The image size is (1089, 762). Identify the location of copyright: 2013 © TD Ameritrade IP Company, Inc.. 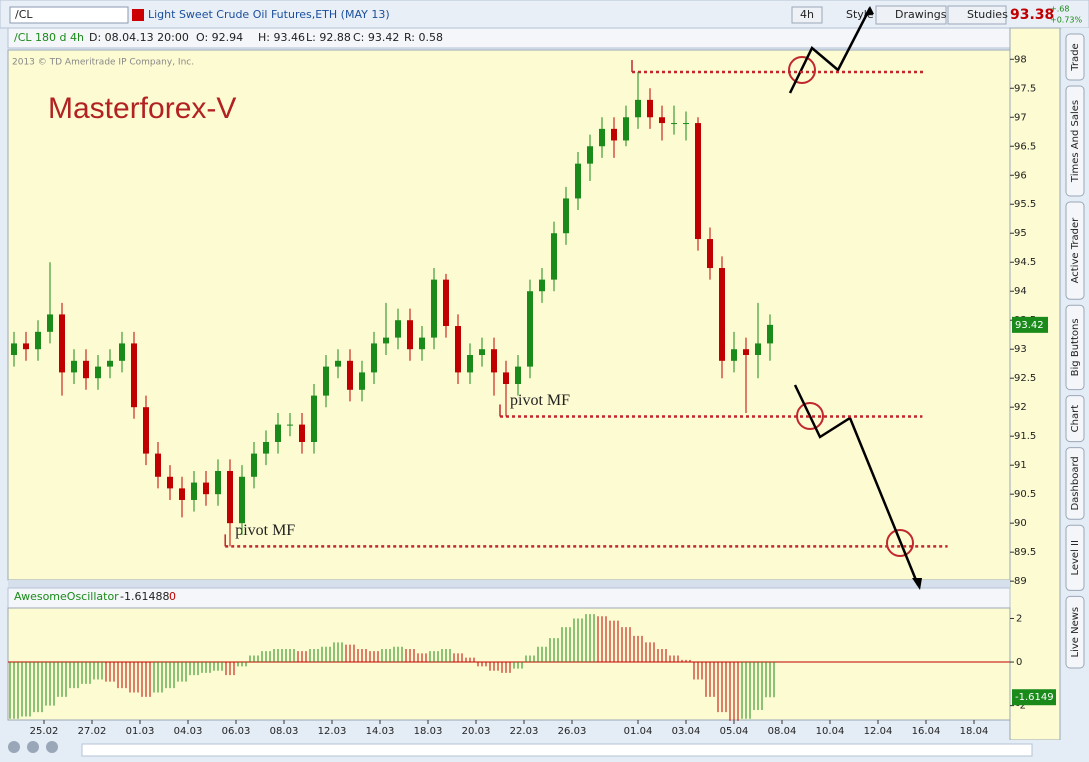
(103, 63).